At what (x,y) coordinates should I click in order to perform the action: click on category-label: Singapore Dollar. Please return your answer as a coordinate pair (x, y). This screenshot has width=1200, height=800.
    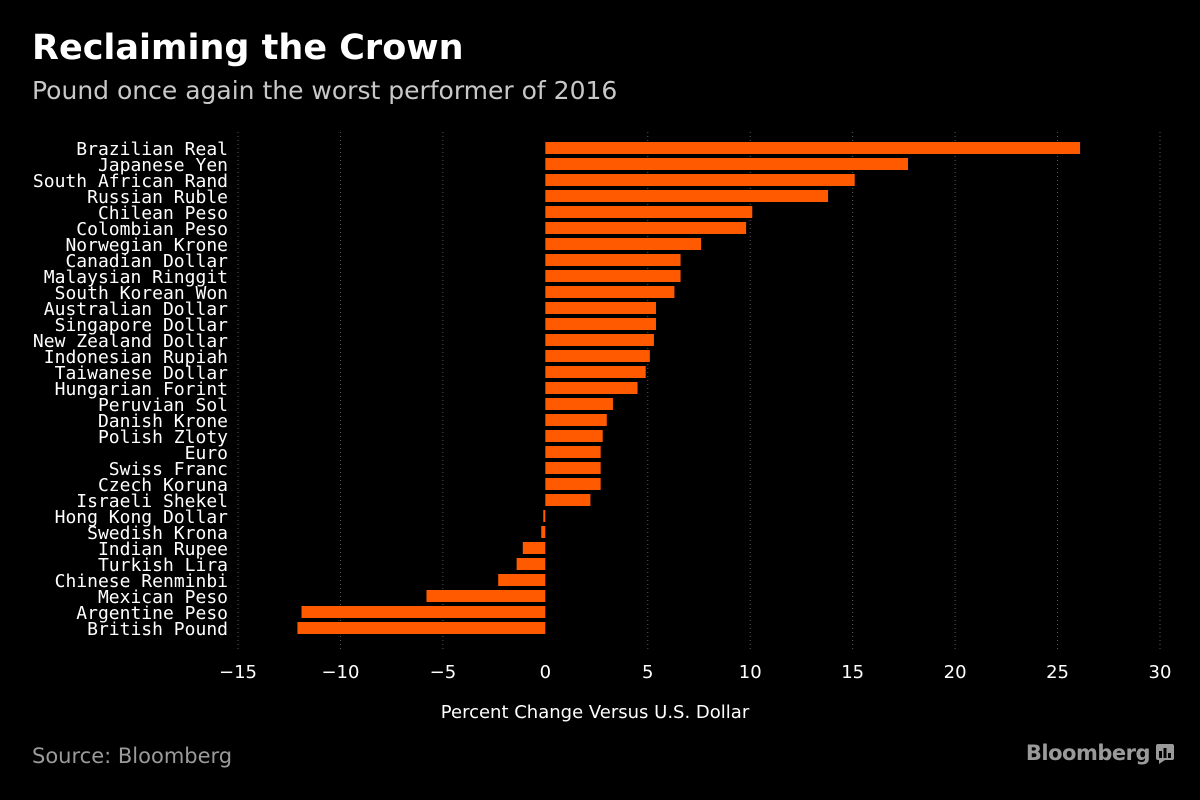
    Looking at the image, I should click on (142, 325).